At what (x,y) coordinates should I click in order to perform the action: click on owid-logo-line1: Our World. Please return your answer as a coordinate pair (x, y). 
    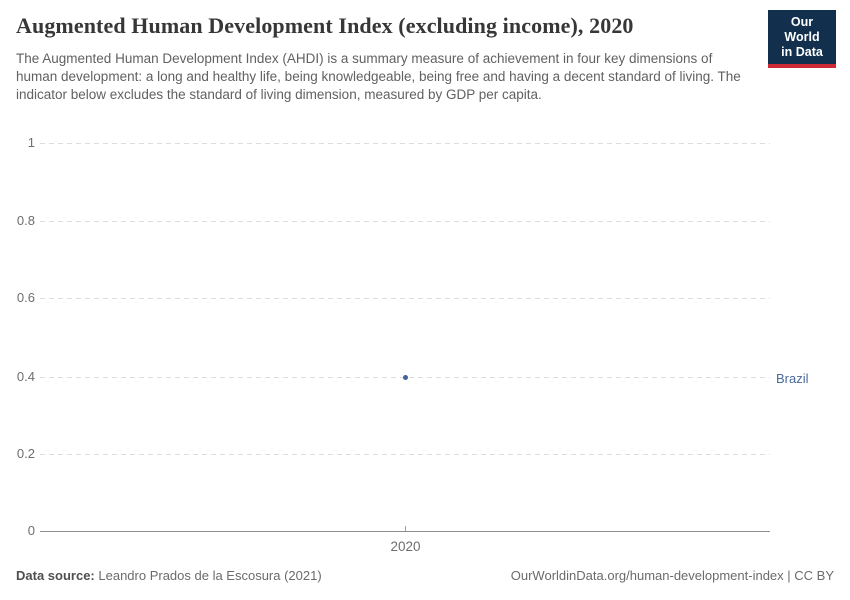
    Looking at the image, I should click on (802, 29).